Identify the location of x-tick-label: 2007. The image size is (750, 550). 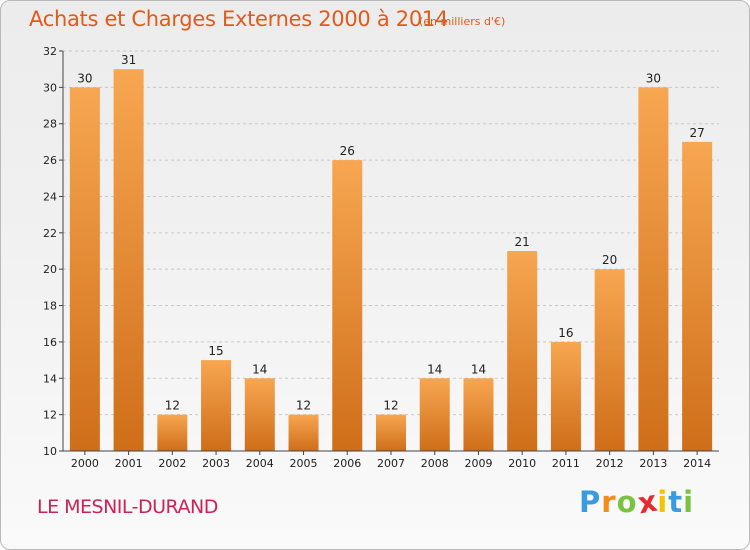
(391, 463).